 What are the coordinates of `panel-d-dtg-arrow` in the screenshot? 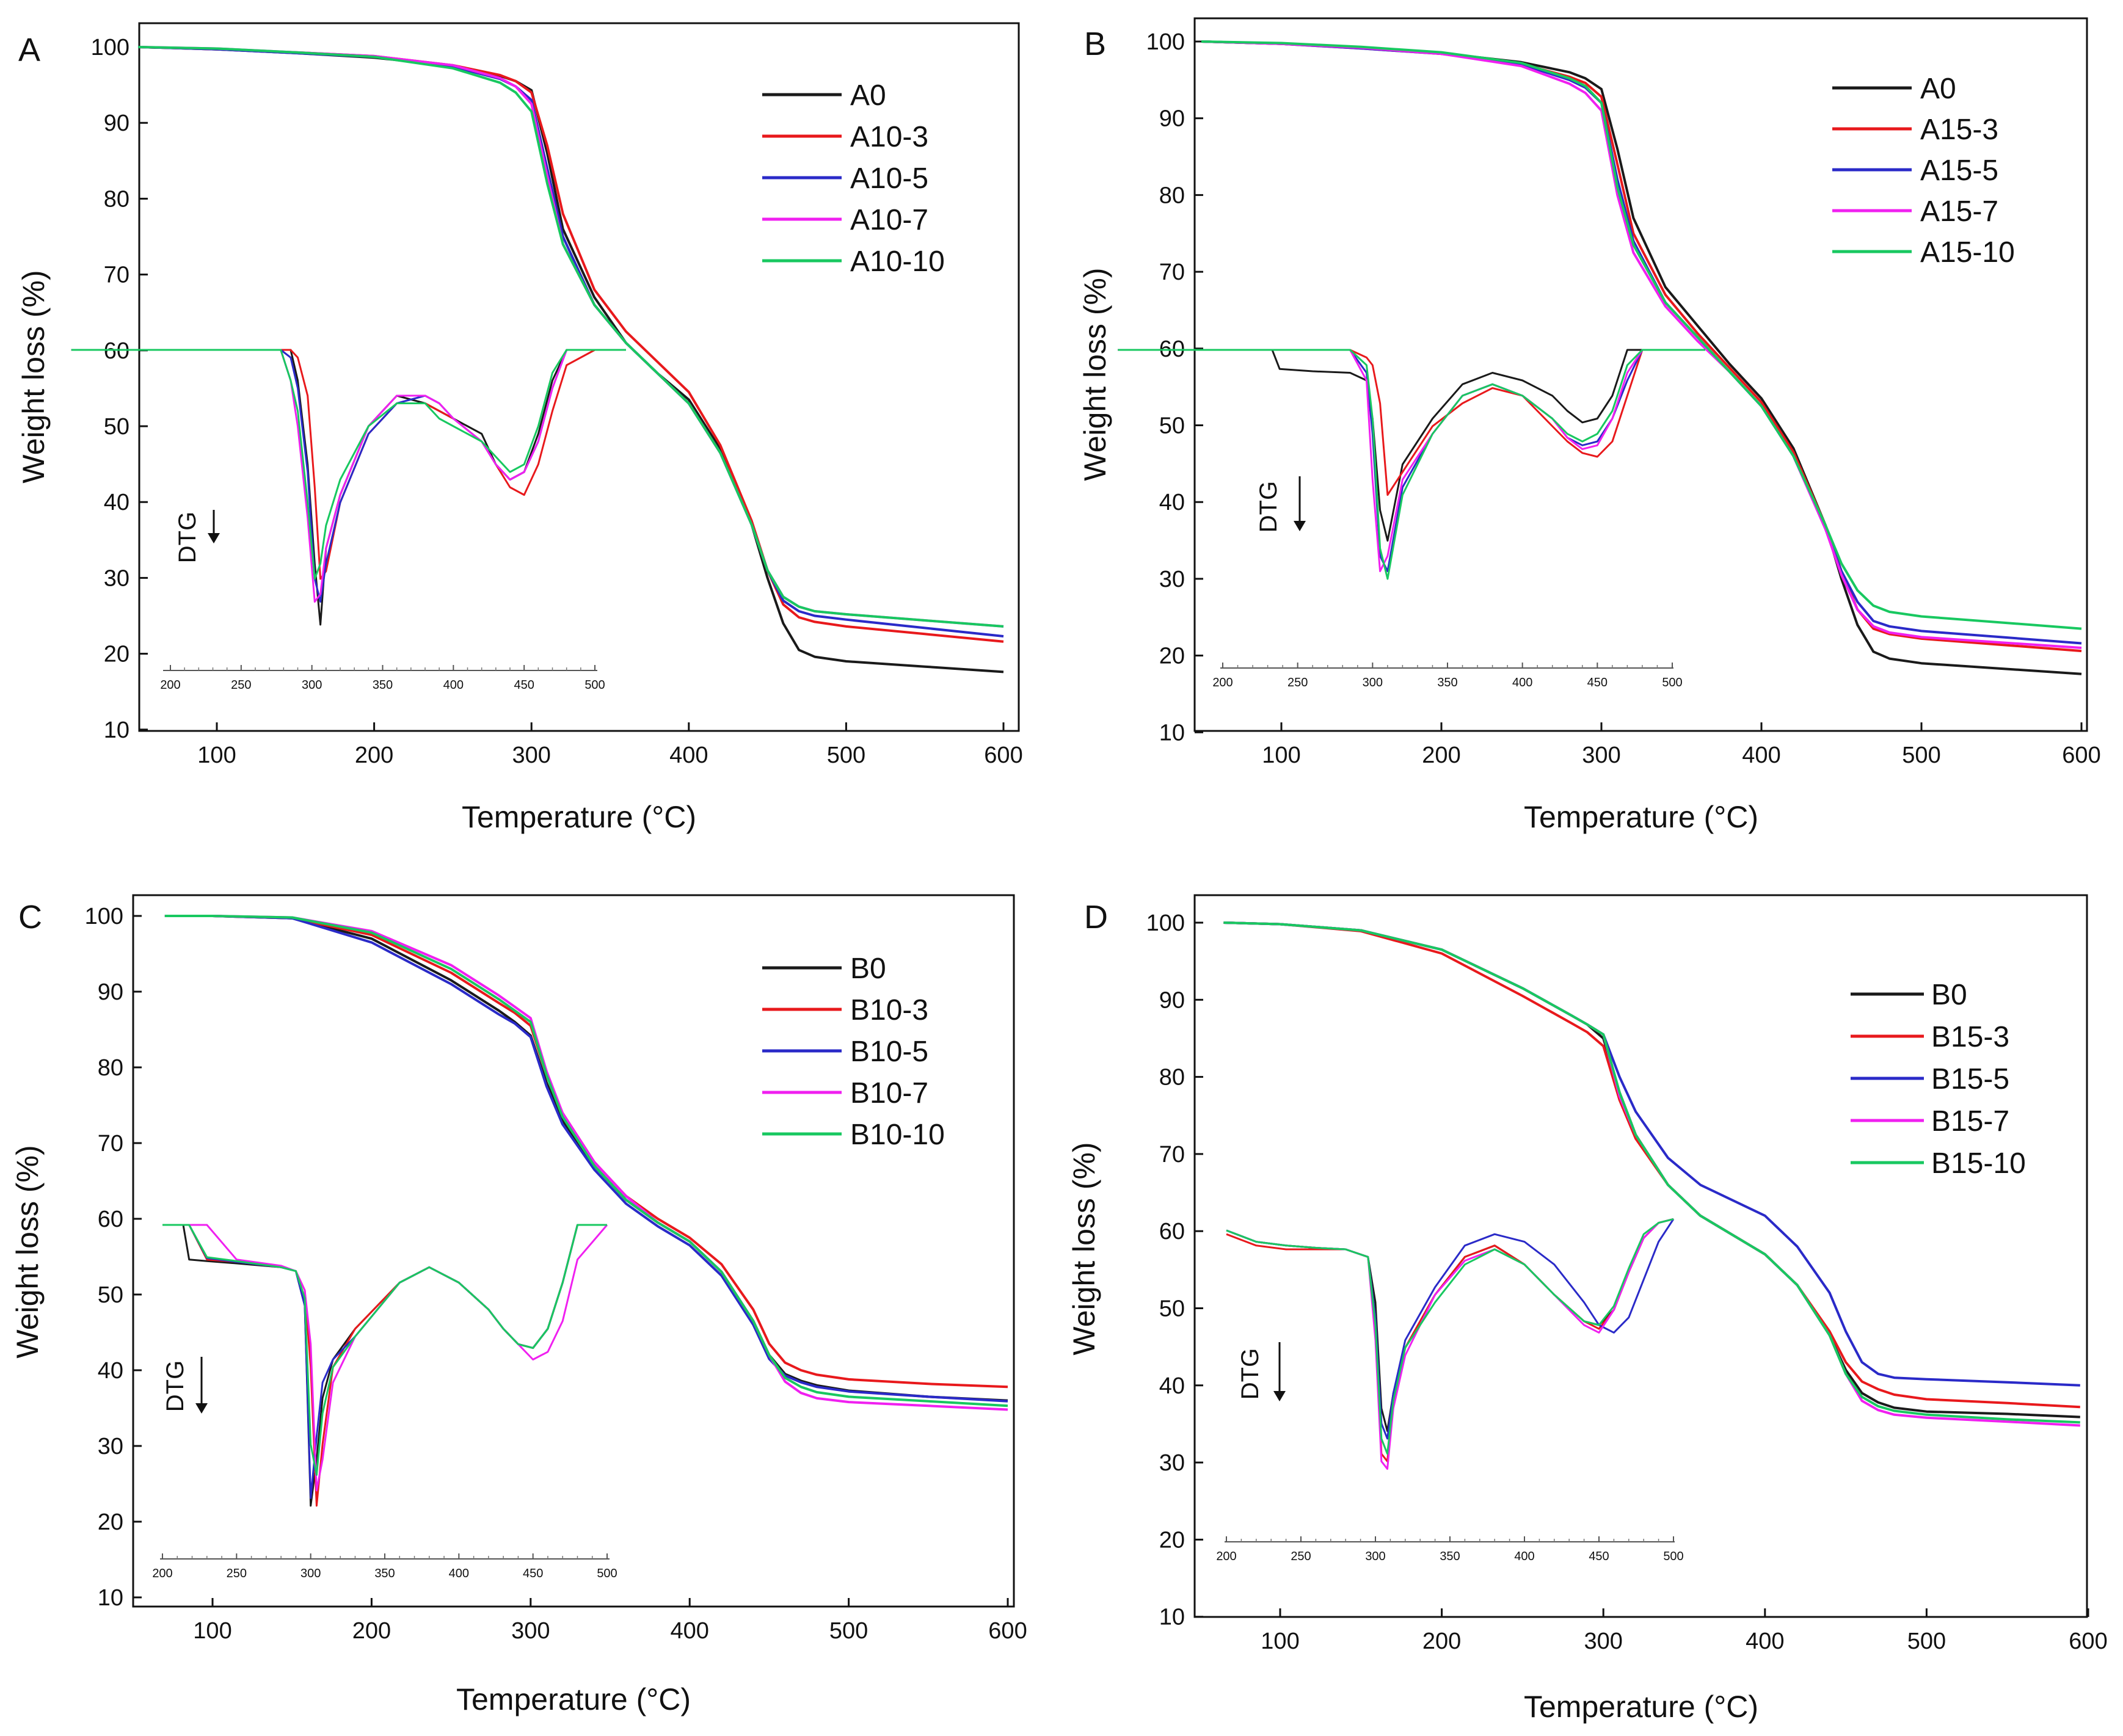 It's located at (1280, 1372).